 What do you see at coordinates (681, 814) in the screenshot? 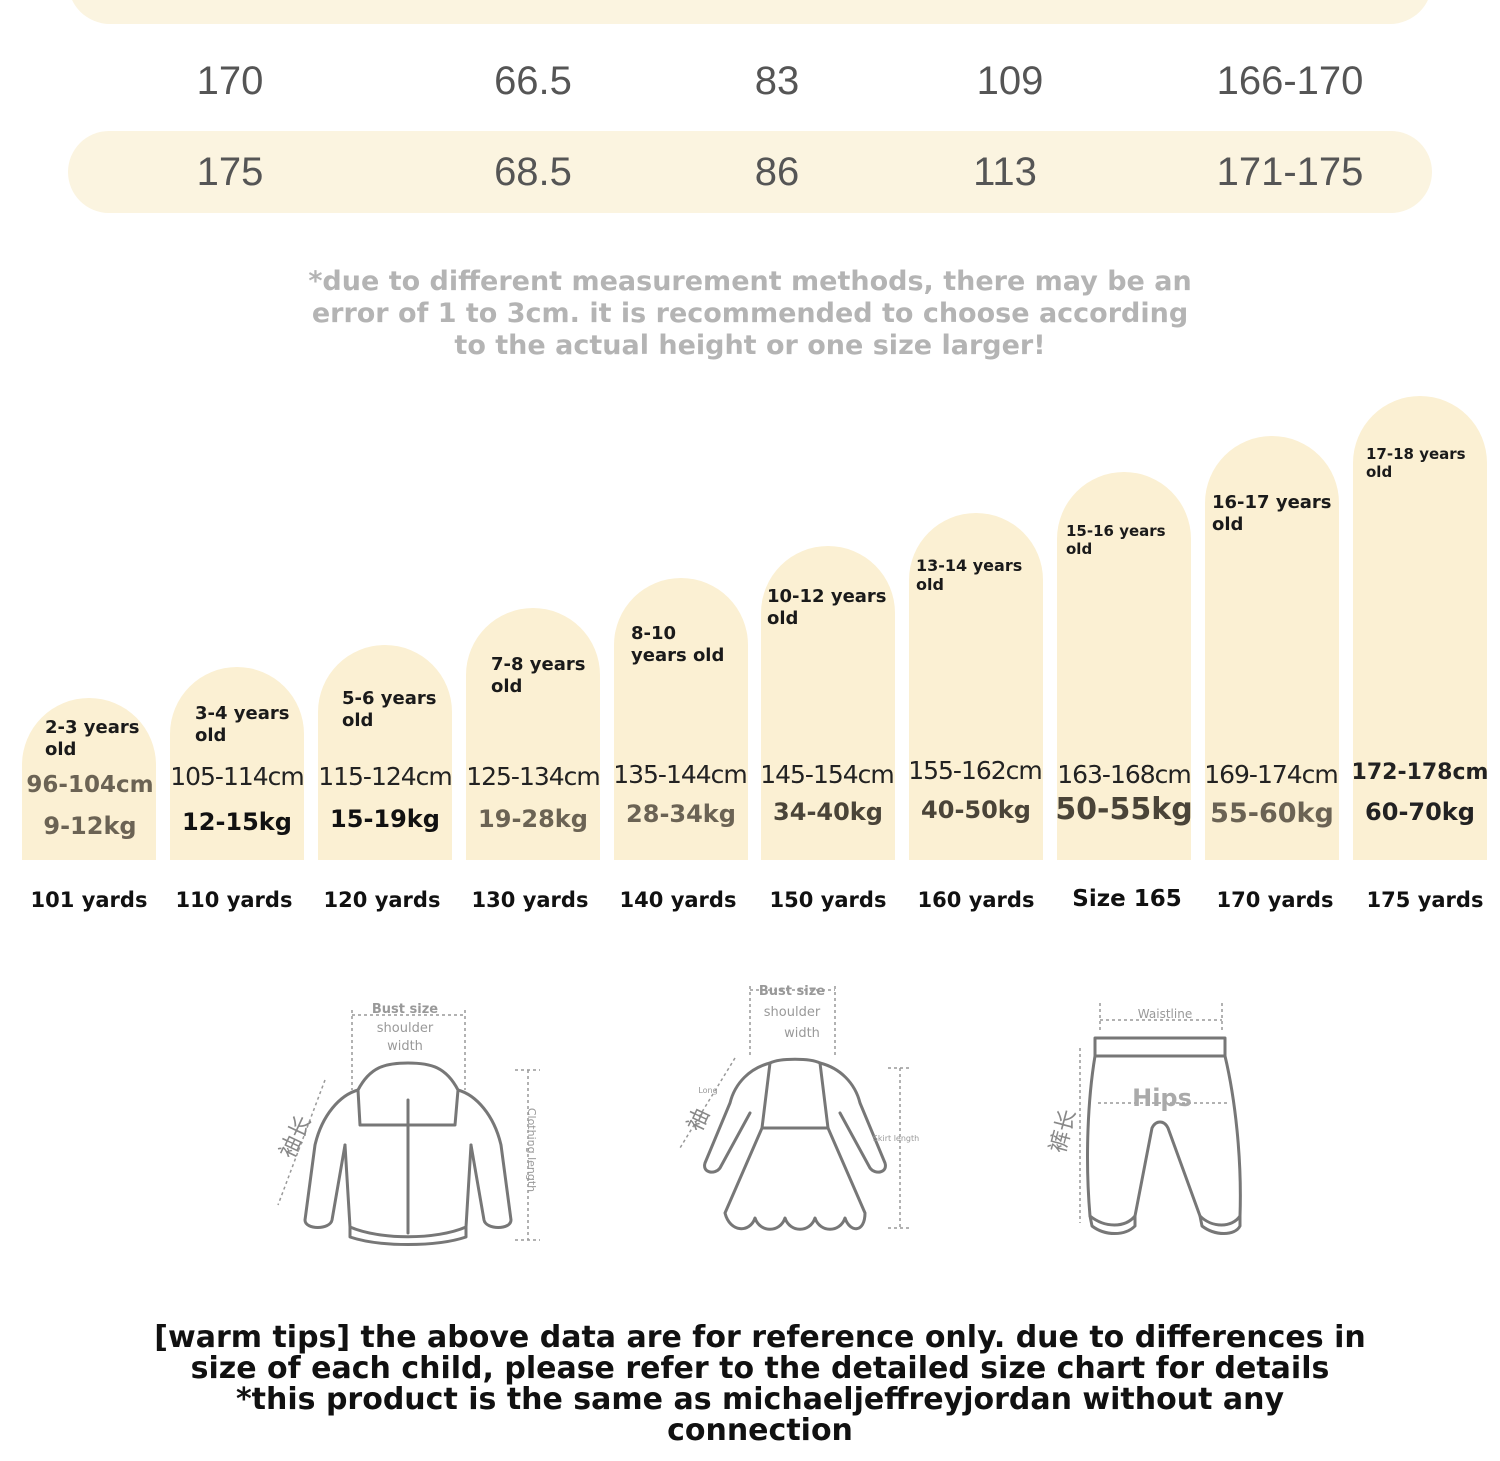
I see `weight-range: 28-34kg` at bounding box center [681, 814].